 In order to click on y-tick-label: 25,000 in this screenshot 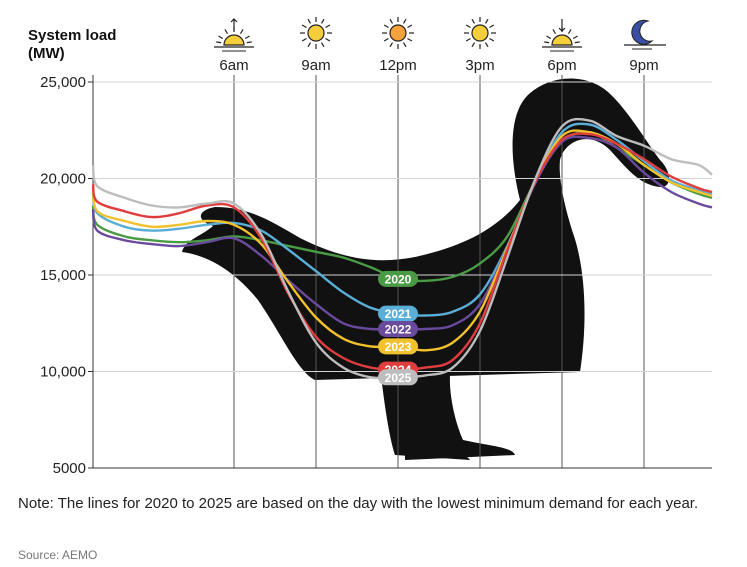, I will do `click(63, 82)`.